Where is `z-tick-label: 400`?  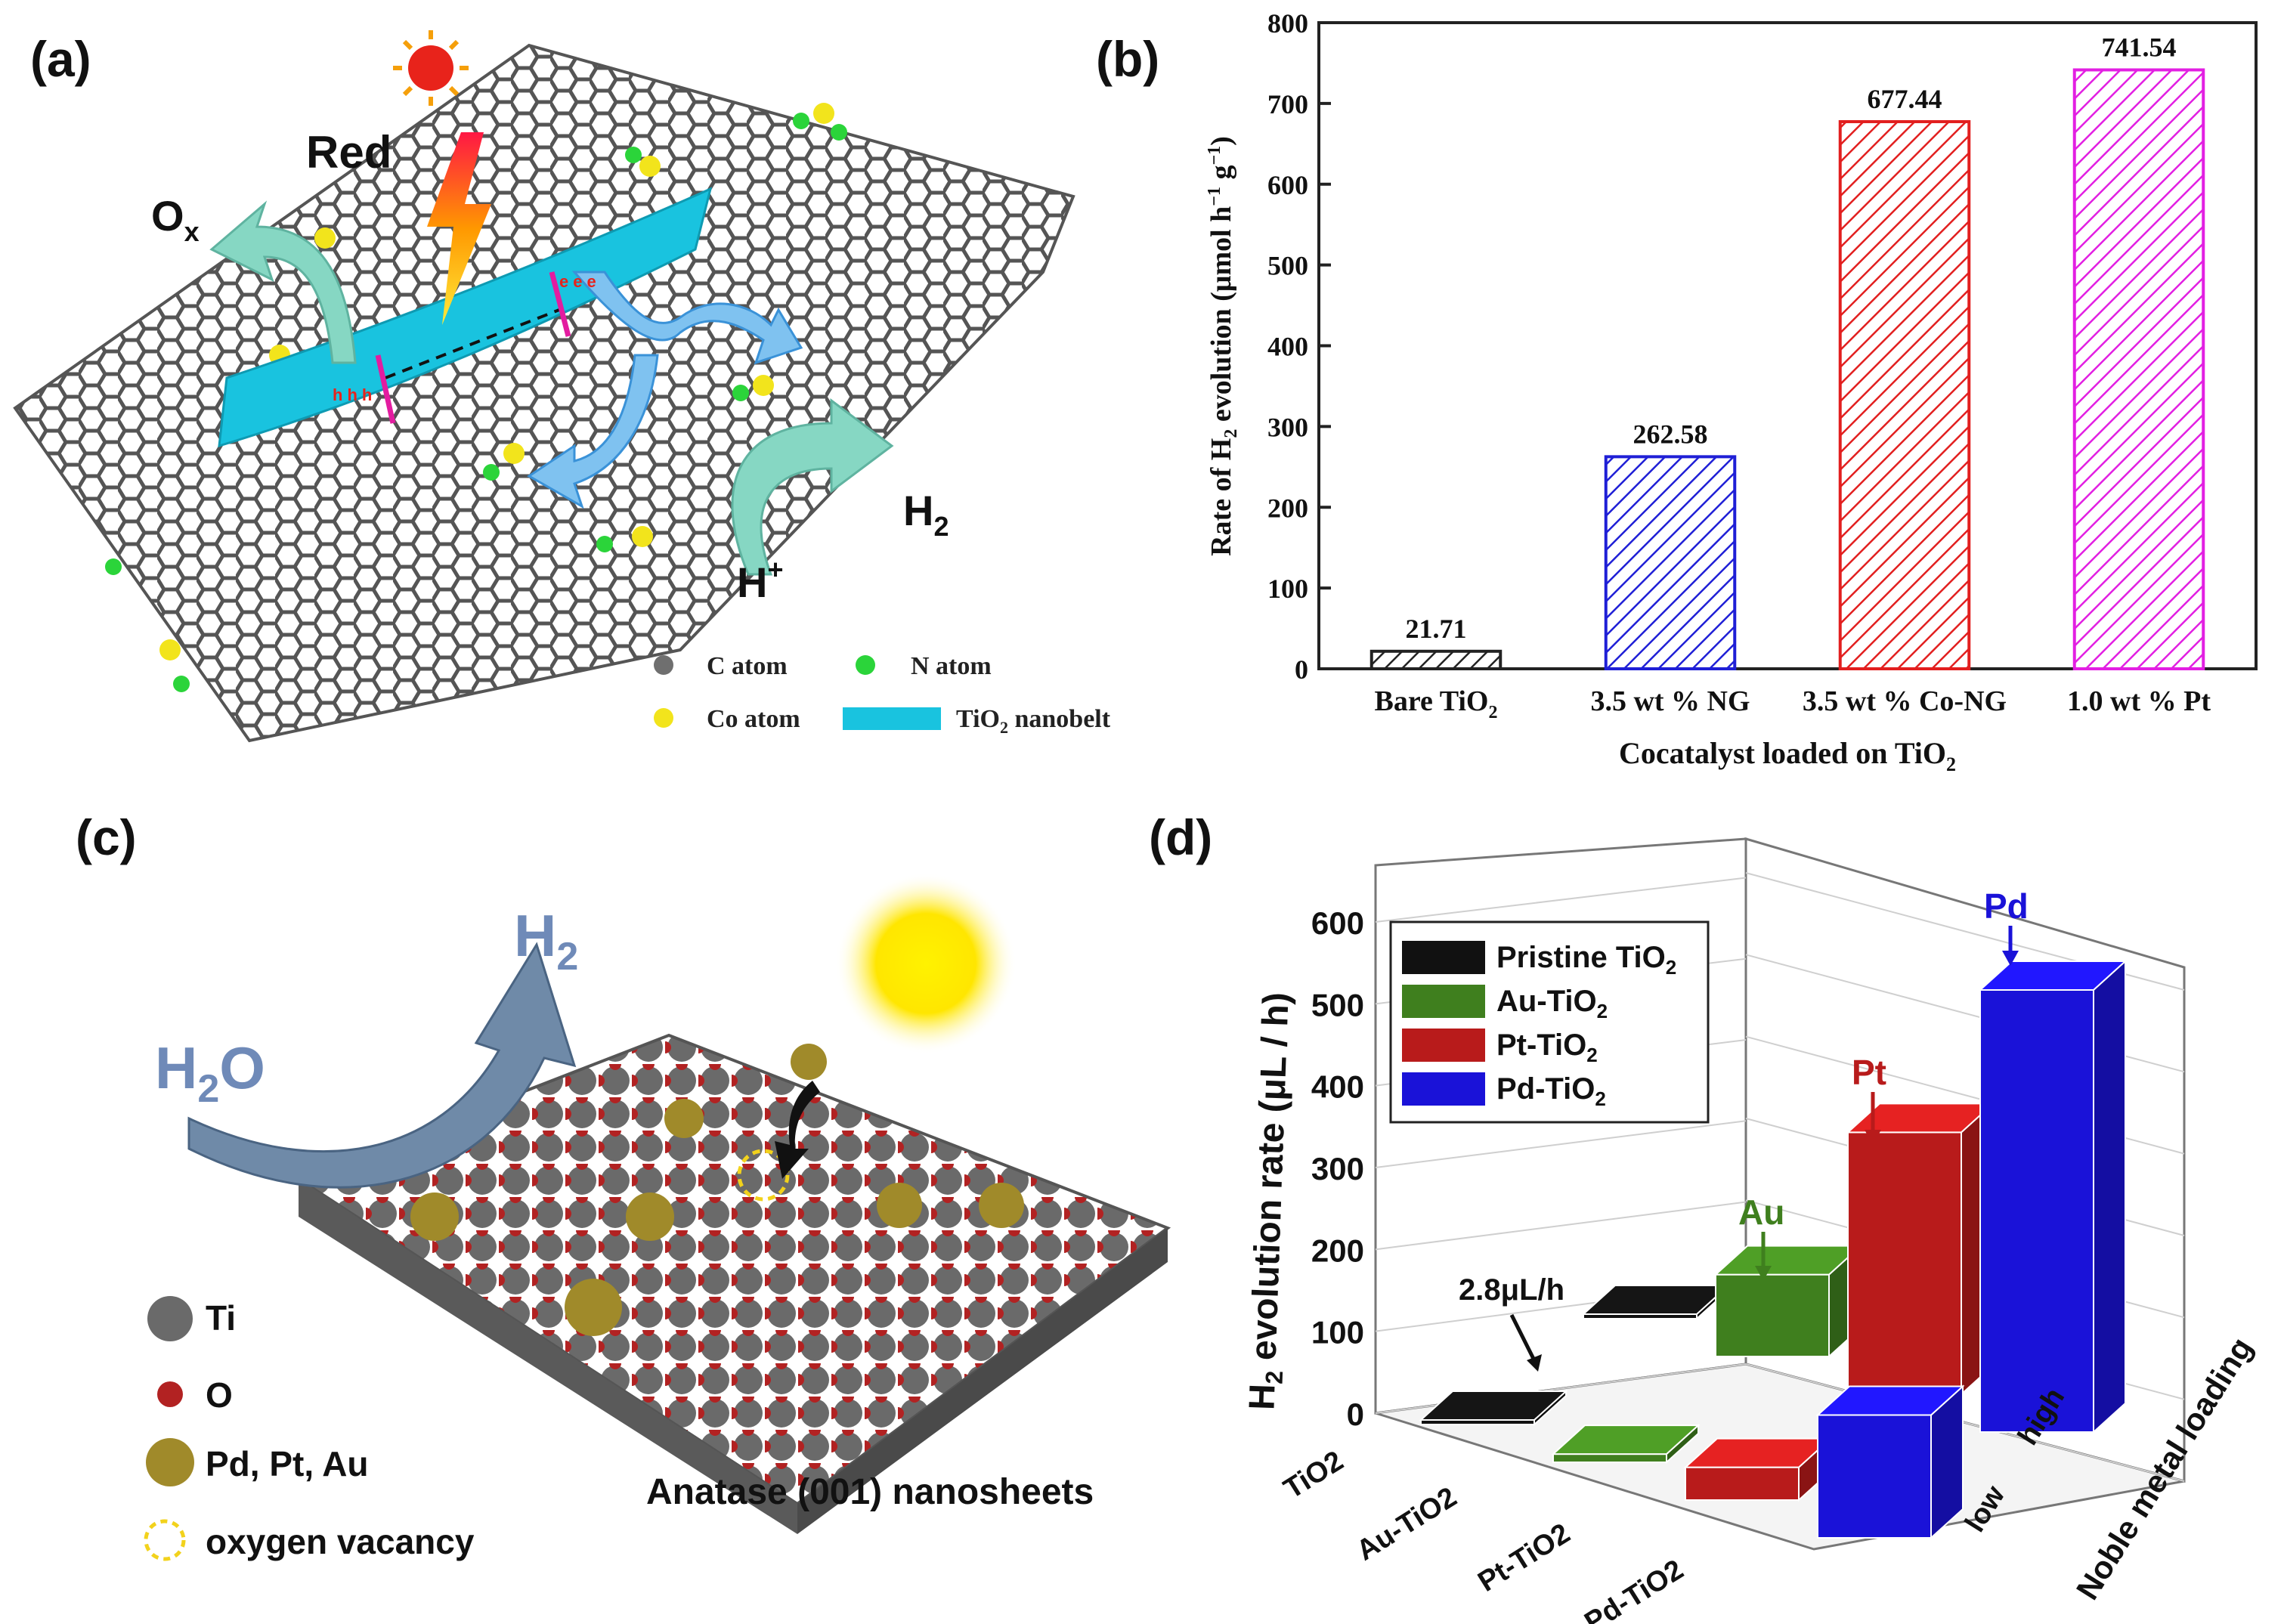
z-tick-label: 400 is located at coordinates (1337, 1087).